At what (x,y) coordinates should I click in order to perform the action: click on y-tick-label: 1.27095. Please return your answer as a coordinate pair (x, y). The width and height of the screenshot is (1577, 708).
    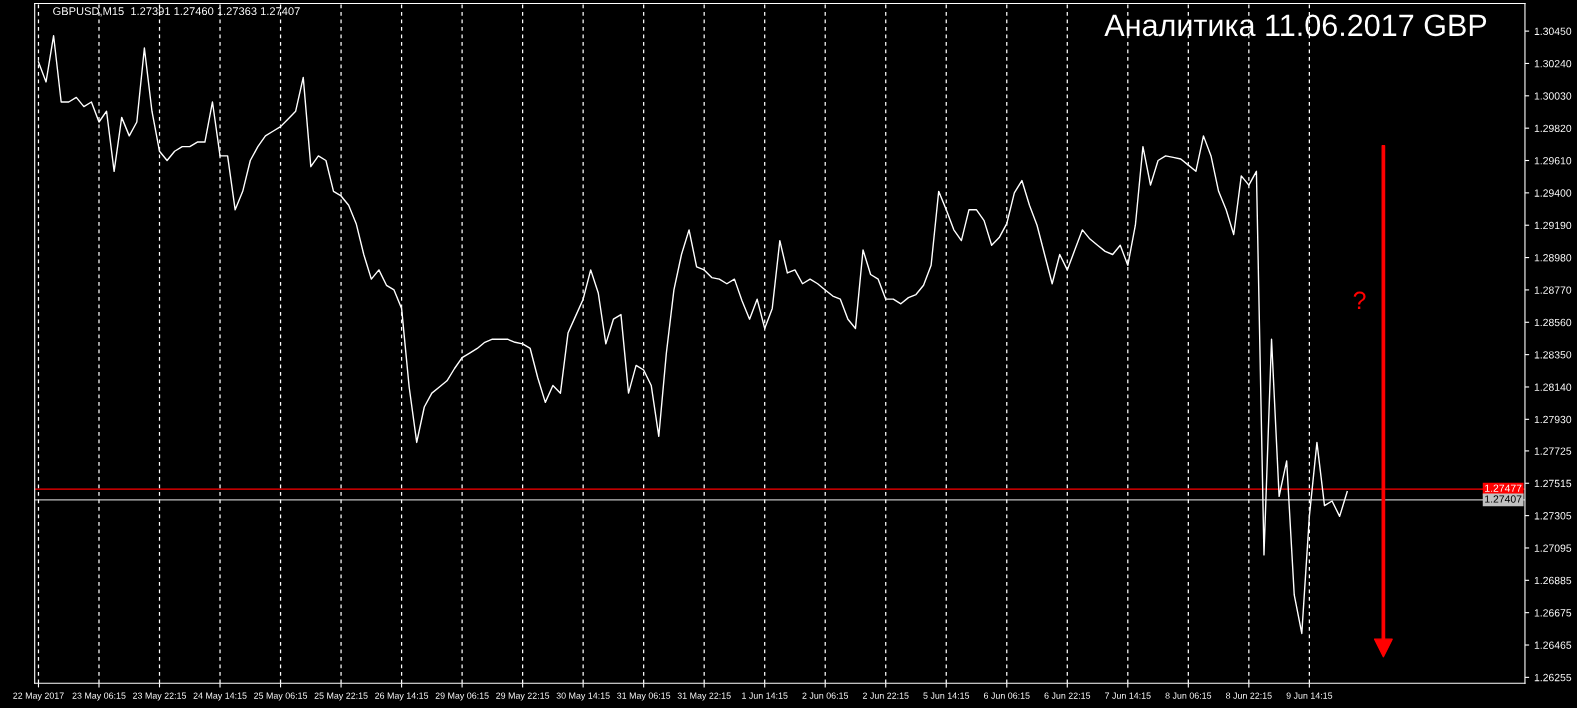
    Looking at the image, I should click on (1553, 548).